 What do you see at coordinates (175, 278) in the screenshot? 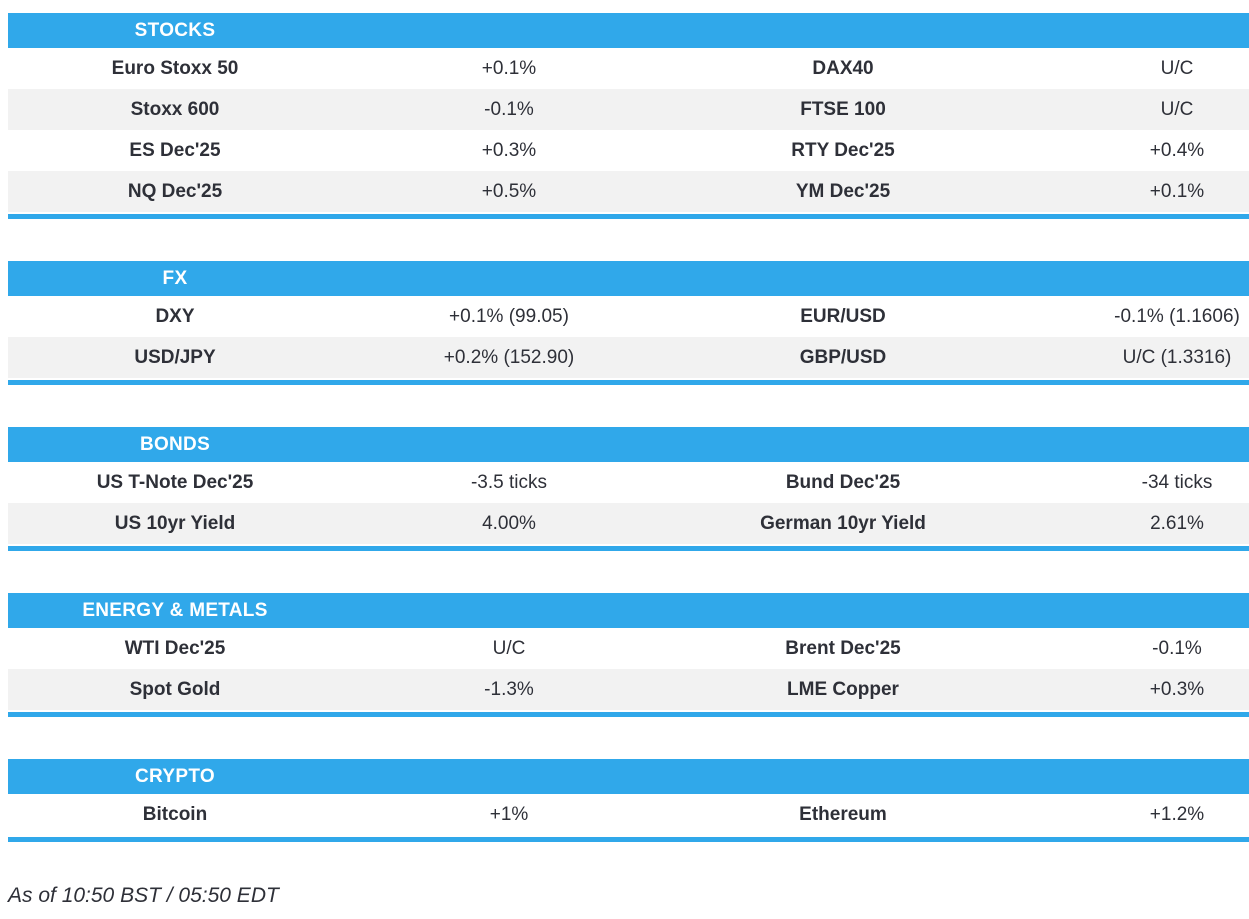
I see `section-title: FX` at bounding box center [175, 278].